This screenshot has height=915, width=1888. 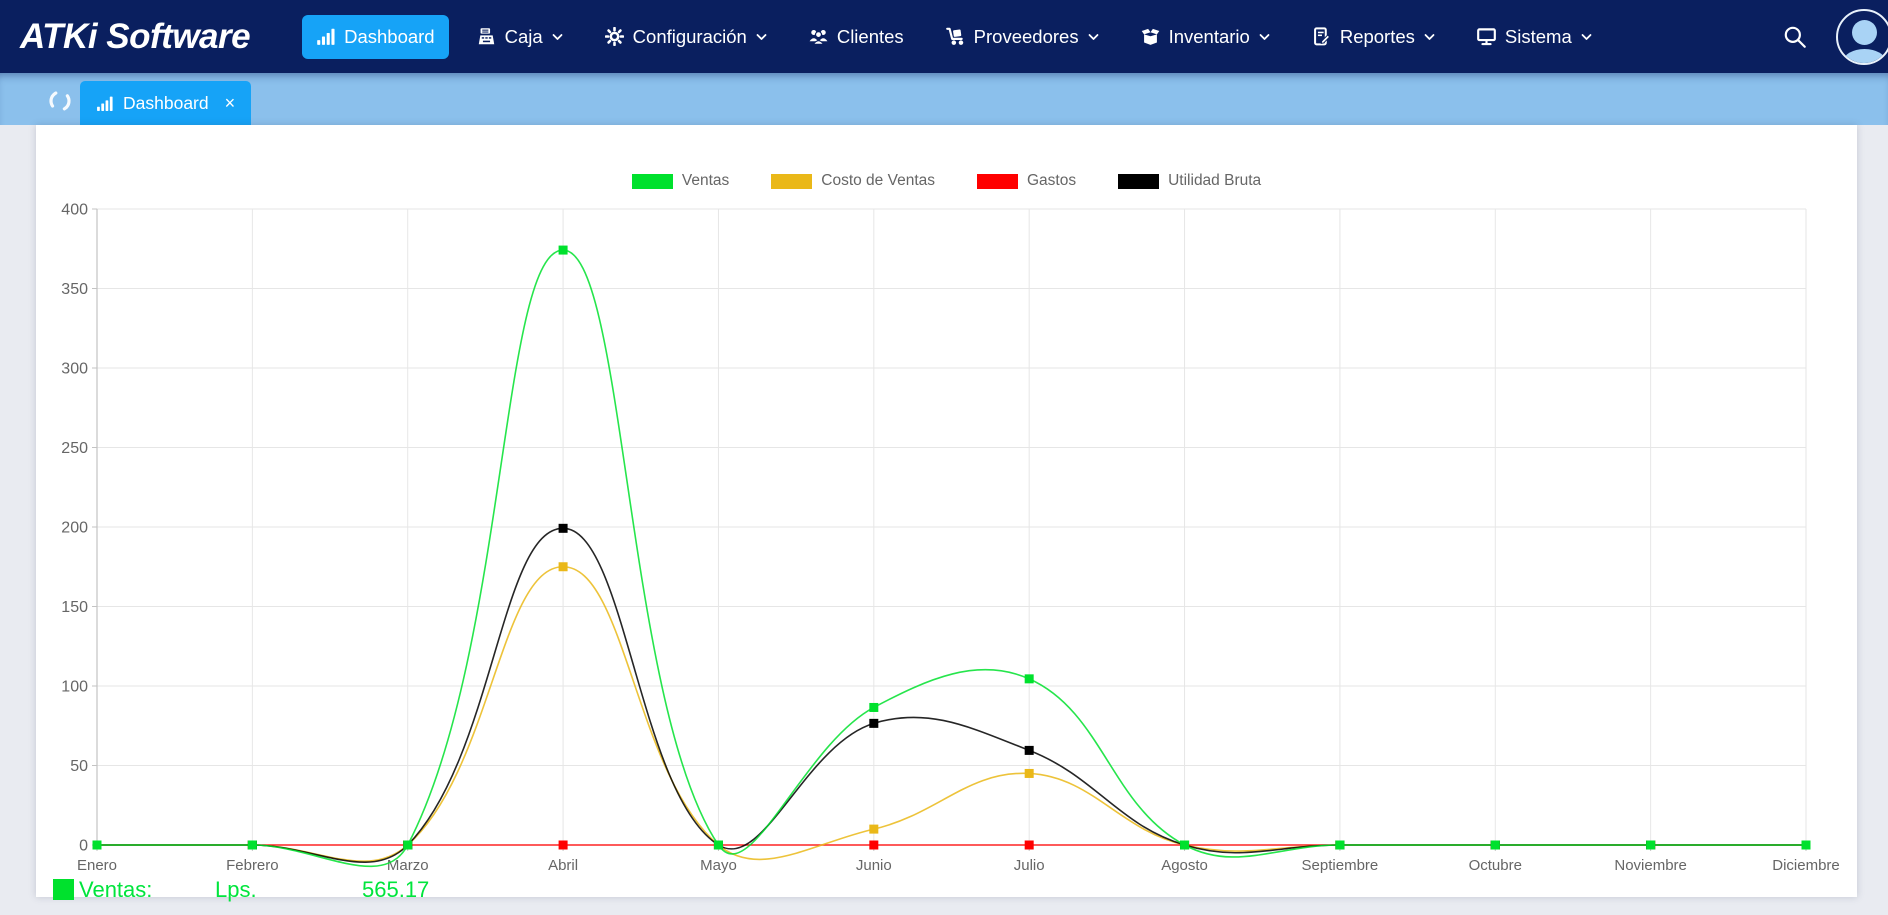 I want to click on nav-item-label: Configuración, so click(x=689, y=36).